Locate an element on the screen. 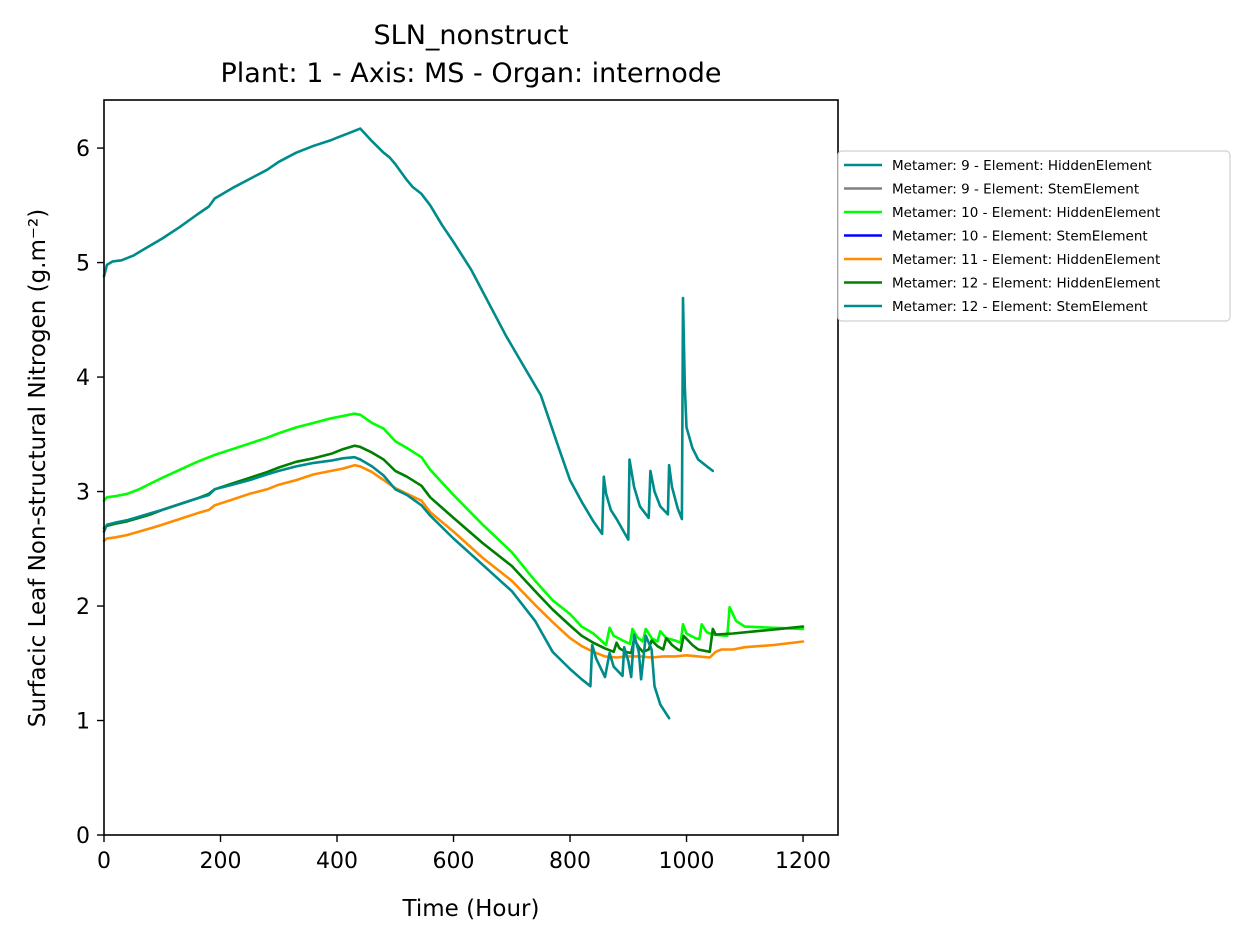 The width and height of the screenshot is (1250, 942). y-tick-label: 6 is located at coordinates (83, 149).